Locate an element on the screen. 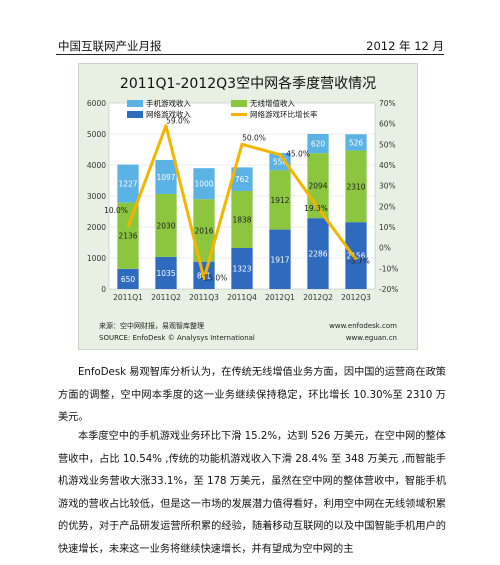 The height and width of the screenshot is (565, 500). x-tick-label: 2012Q1 is located at coordinates (280, 297).